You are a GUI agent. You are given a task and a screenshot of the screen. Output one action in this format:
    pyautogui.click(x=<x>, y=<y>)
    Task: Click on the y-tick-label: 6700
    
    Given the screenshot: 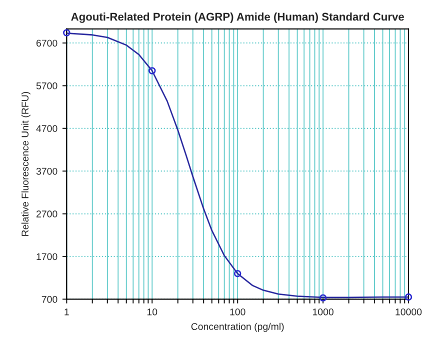 What is the action you would take?
    pyautogui.click(x=47, y=43)
    